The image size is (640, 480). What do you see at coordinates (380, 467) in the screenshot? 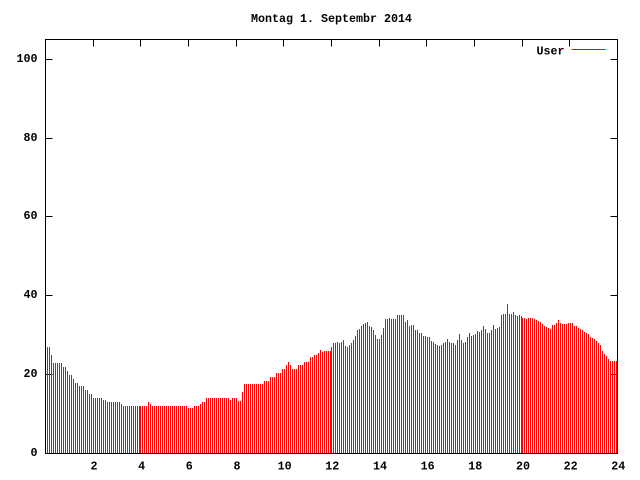
I see `svg-text: 14` at bounding box center [380, 467].